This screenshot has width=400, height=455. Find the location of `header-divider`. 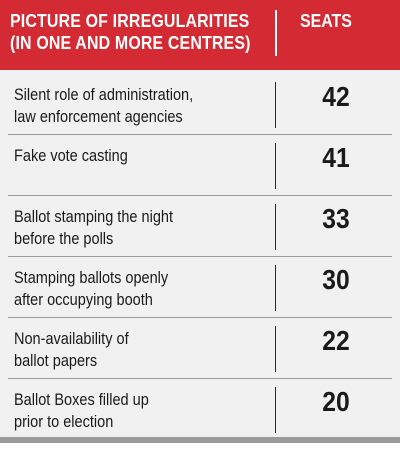

header-divider is located at coordinates (276, 33).